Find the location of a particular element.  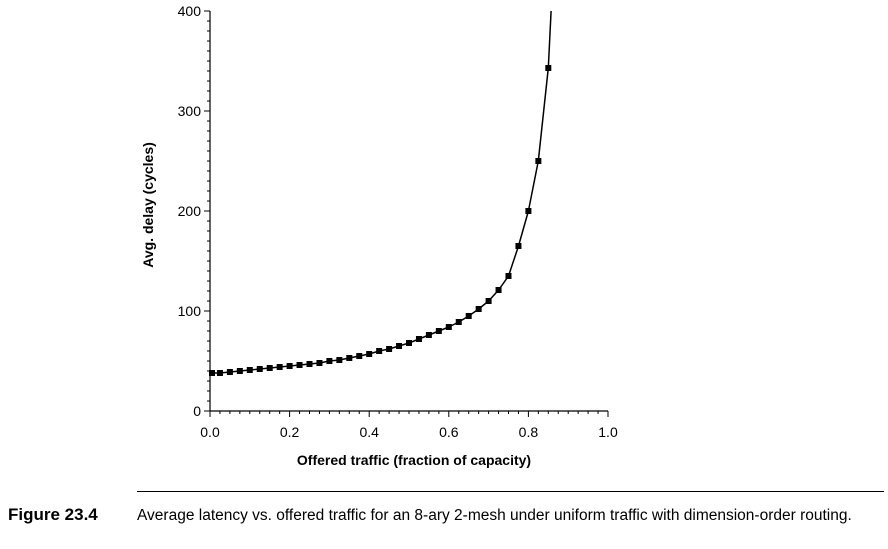

y-tick-label: 300 is located at coordinates (190, 111).